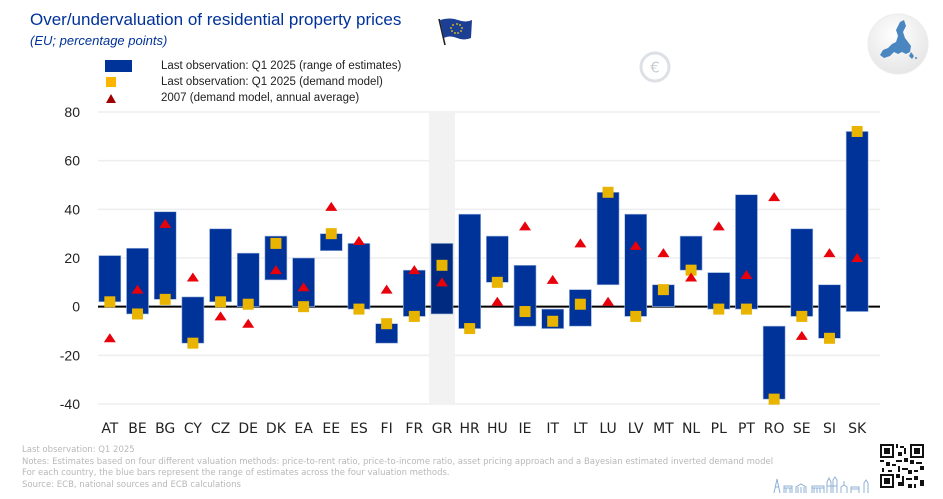 The height and width of the screenshot is (499, 943). What do you see at coordinates (497, 429) in the screenshot?
I see `x-tick-label-hu: HU` at bounding box center [497, 429].